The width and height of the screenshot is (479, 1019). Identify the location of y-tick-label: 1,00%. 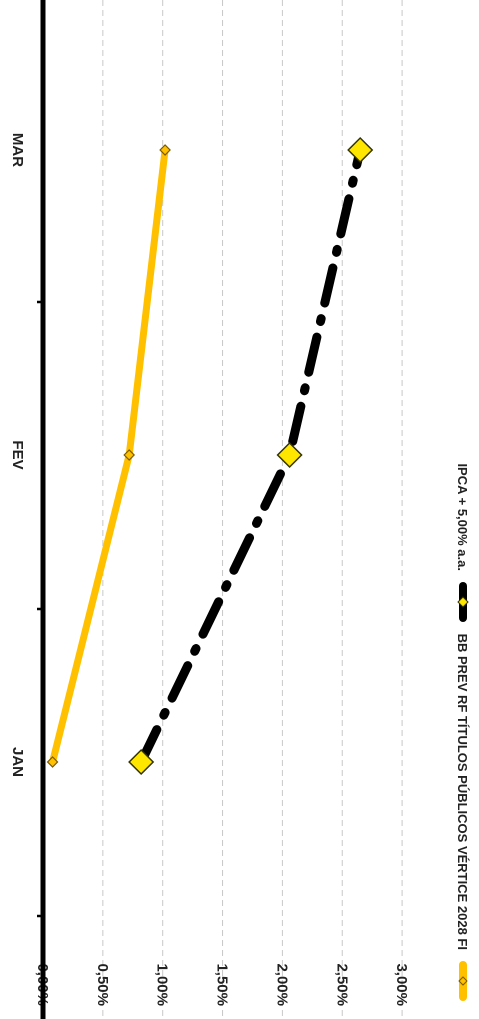
(162, 984).